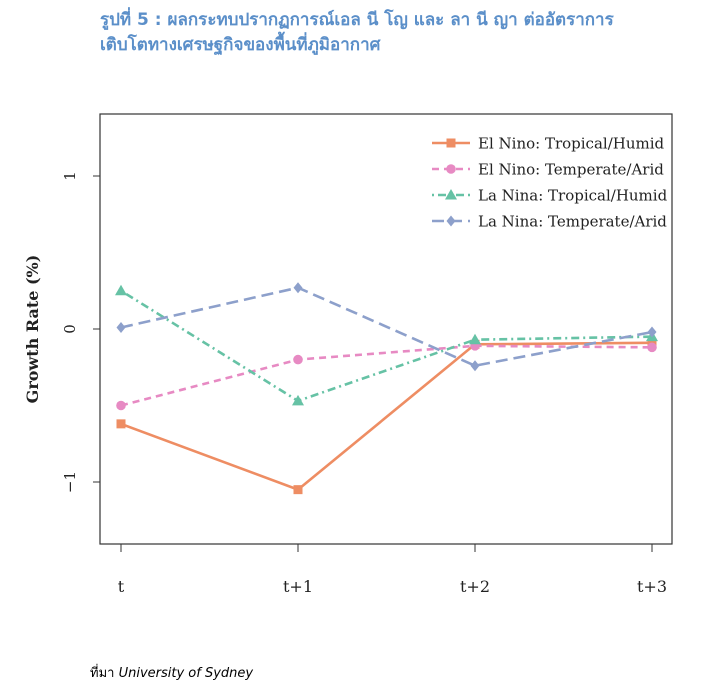 The image size is (715, 690). I want to click on source-note: ที่มา University of Sydney, so click(171, 672).